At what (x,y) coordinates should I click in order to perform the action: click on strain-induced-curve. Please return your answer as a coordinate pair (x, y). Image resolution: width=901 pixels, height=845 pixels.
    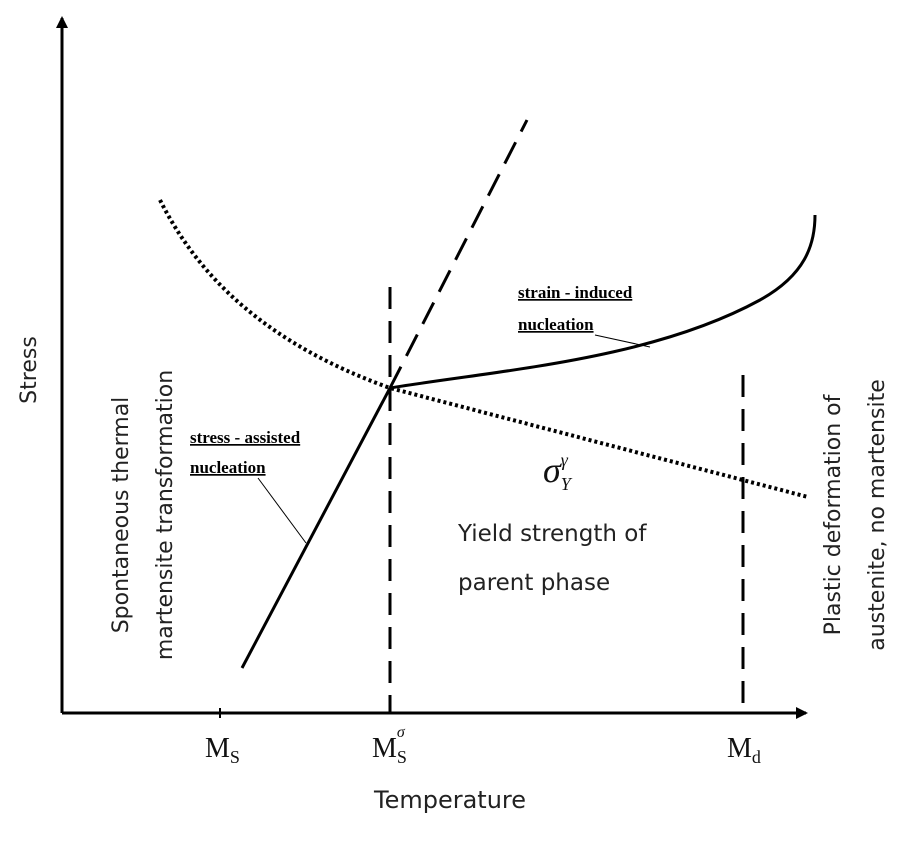
    Looking at the image, I should click on (603, 302).